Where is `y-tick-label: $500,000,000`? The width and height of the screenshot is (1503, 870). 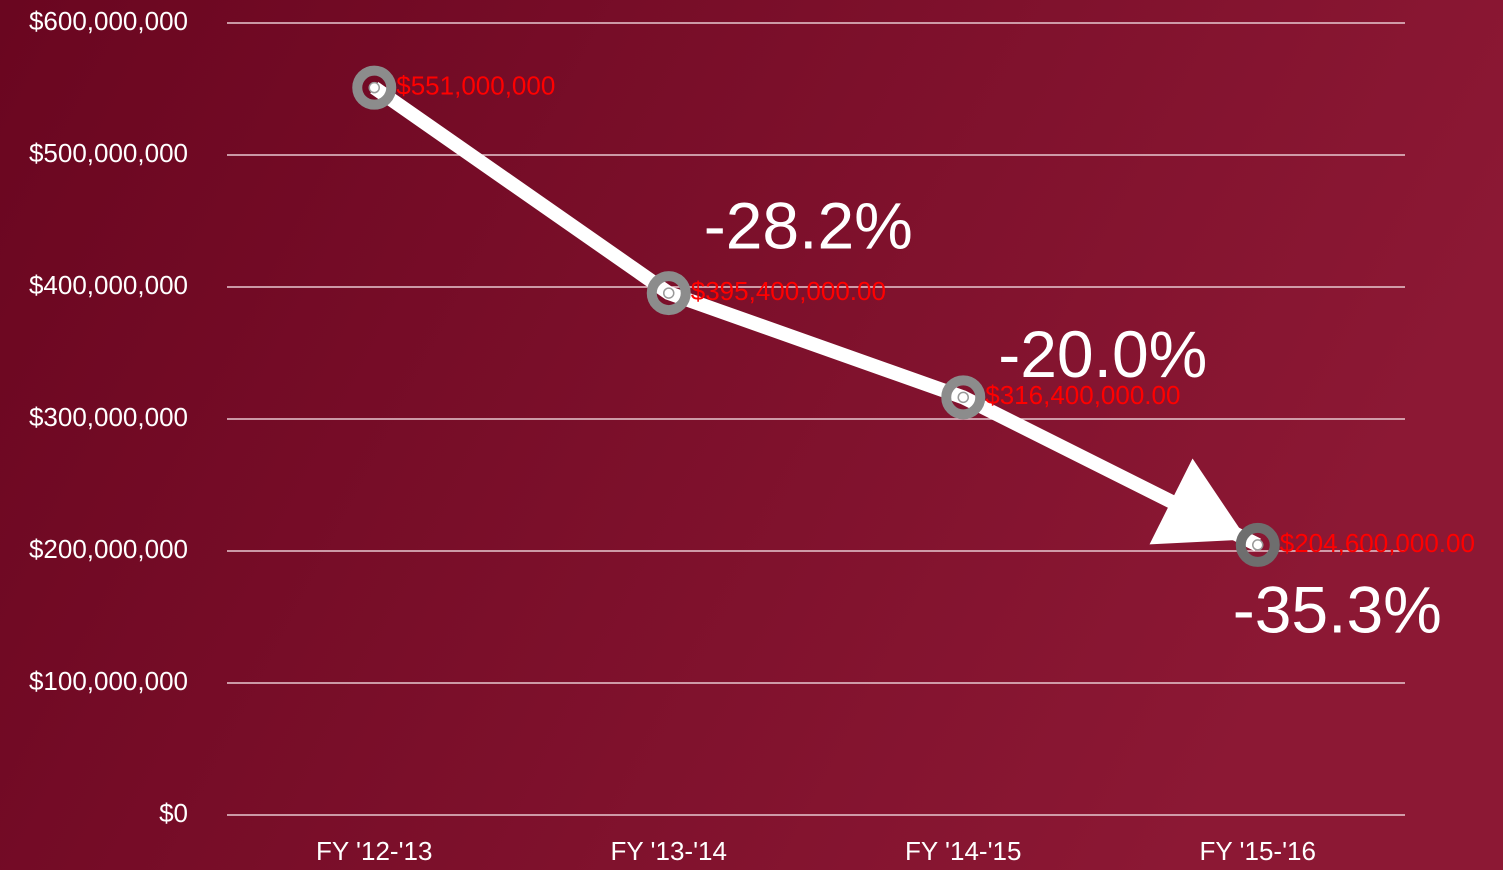
y-tick-label: $500,000,000 is located at coordinates (108, 153).